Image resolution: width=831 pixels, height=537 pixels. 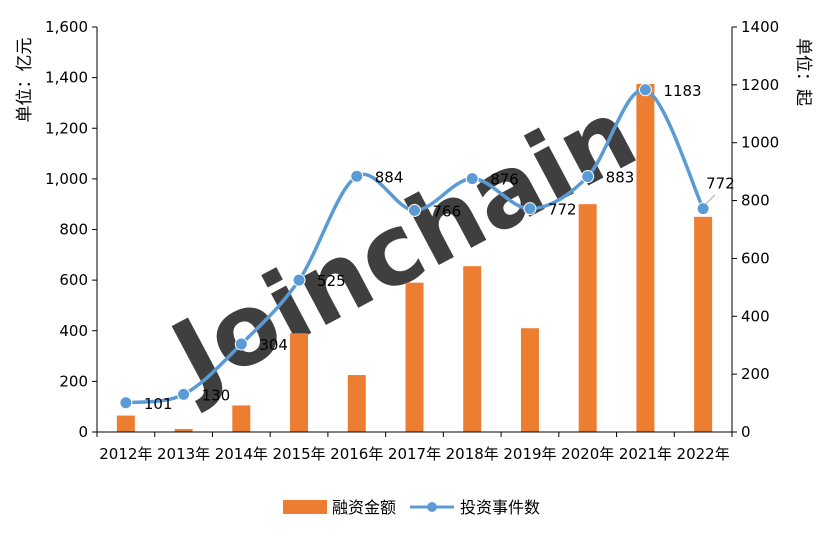 What do you see at coordinates (645, 454) in the screenshot?
I see `x-tick-label: 2021年` at bounding box center [645, 454].